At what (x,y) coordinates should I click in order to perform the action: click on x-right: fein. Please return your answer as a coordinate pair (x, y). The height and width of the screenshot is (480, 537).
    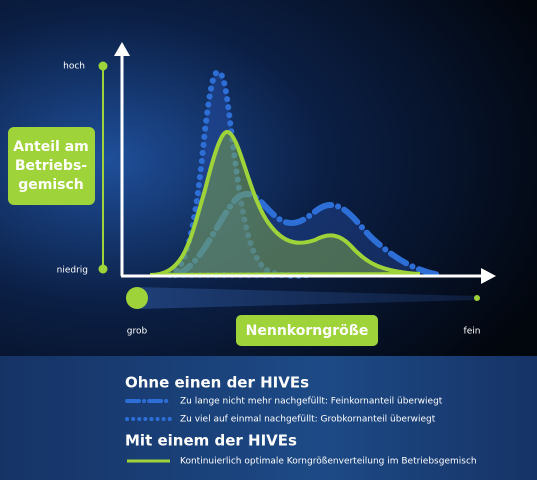
    Looking at the image, I should click on (472, 332).